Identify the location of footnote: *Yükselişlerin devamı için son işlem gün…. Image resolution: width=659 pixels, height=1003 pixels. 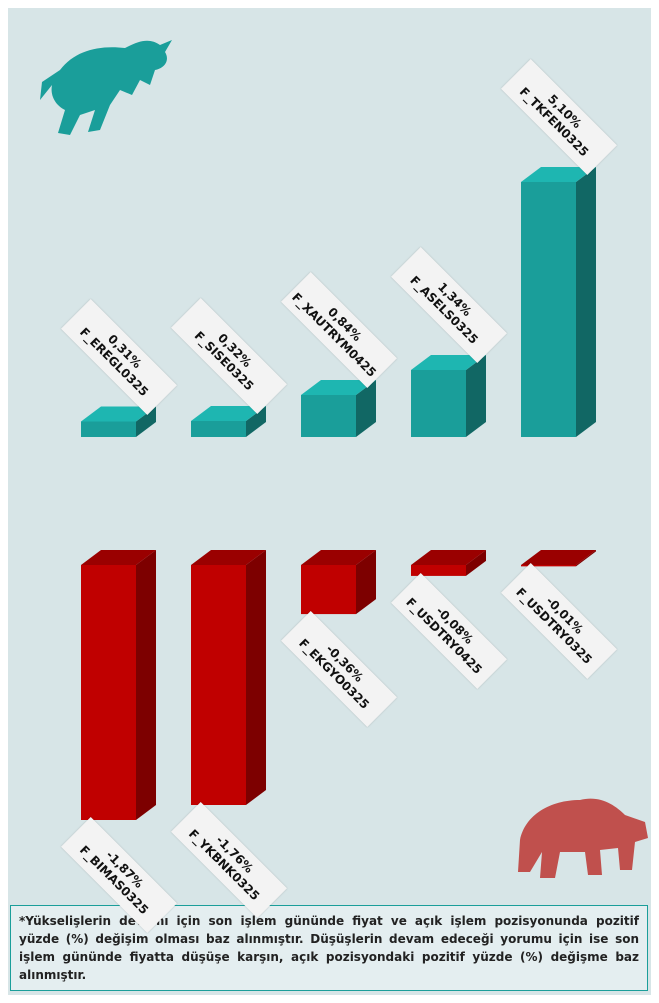
(329, 948).